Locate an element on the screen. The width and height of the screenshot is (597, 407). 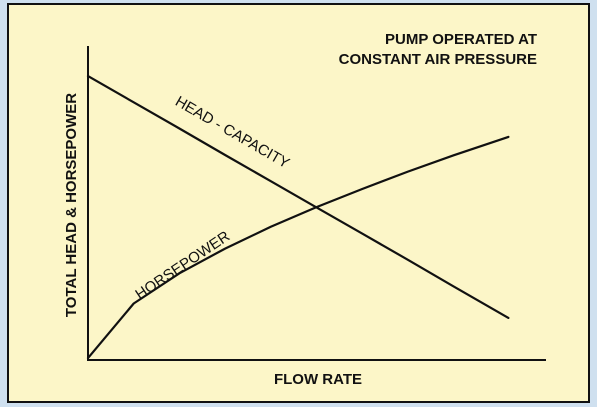
x-axis-label: FLOW RATE is located at coordinates (318, 379).